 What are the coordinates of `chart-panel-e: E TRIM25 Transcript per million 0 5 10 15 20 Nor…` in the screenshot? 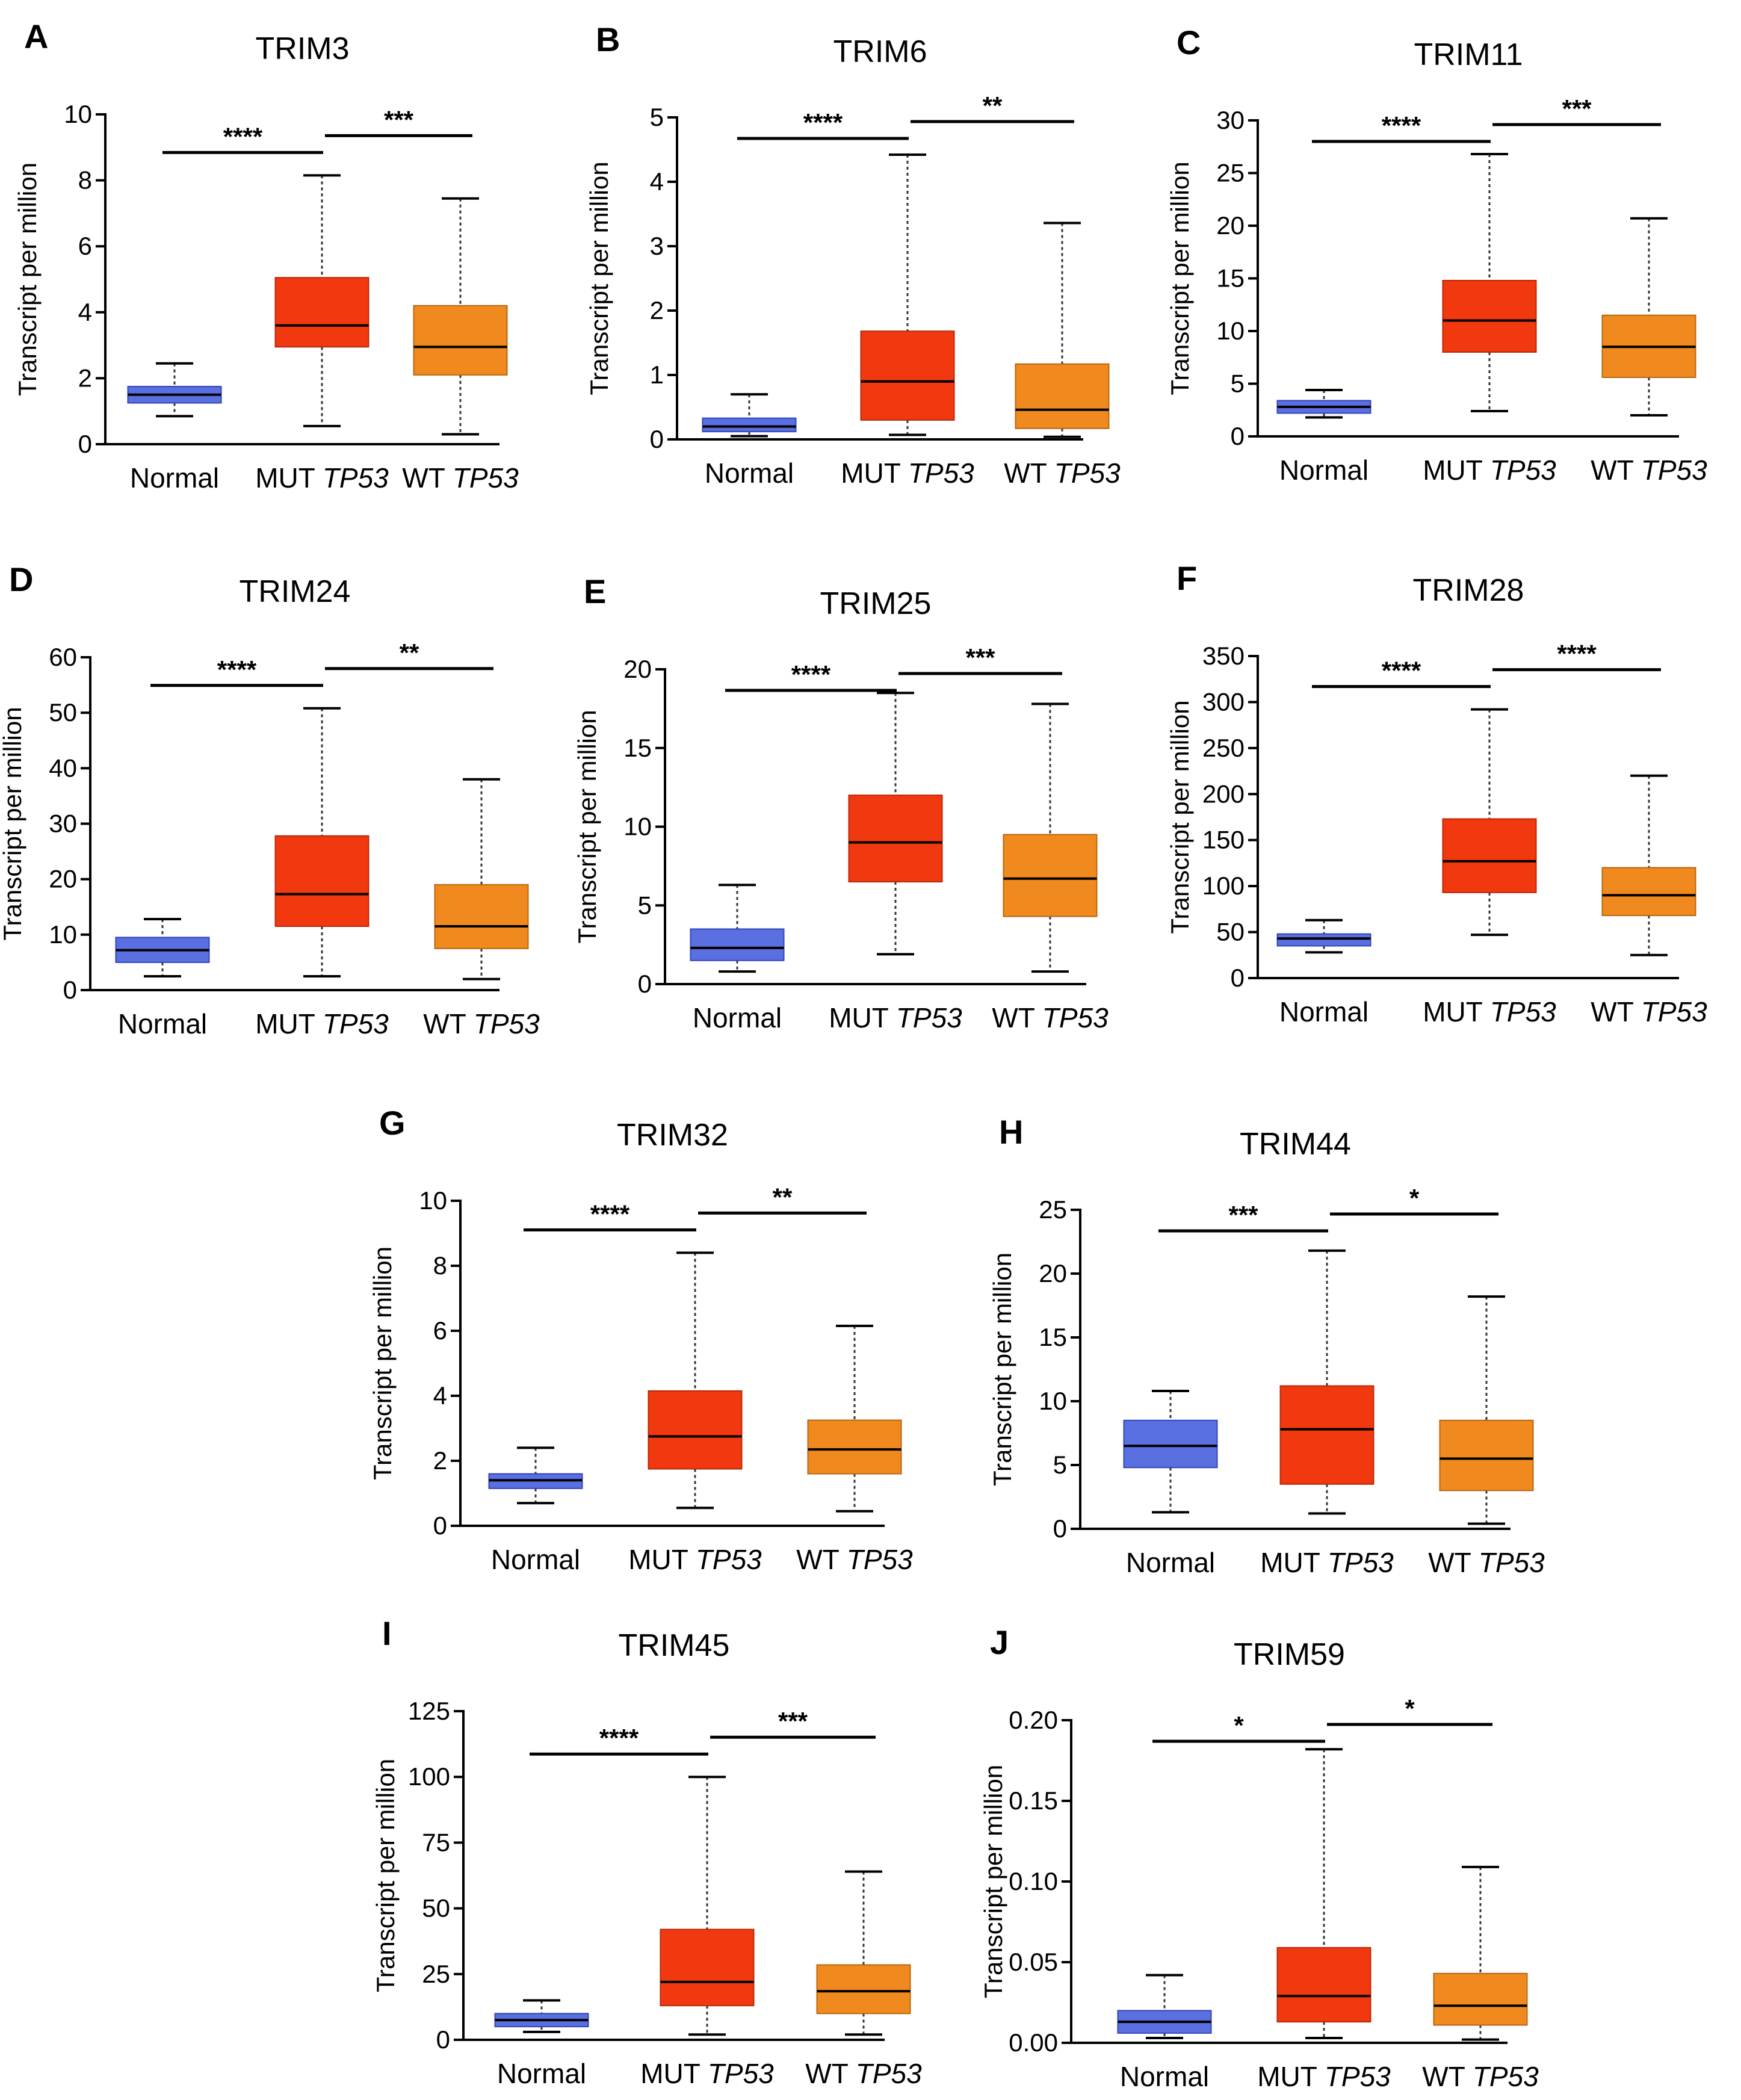 It's located at (841, 802).